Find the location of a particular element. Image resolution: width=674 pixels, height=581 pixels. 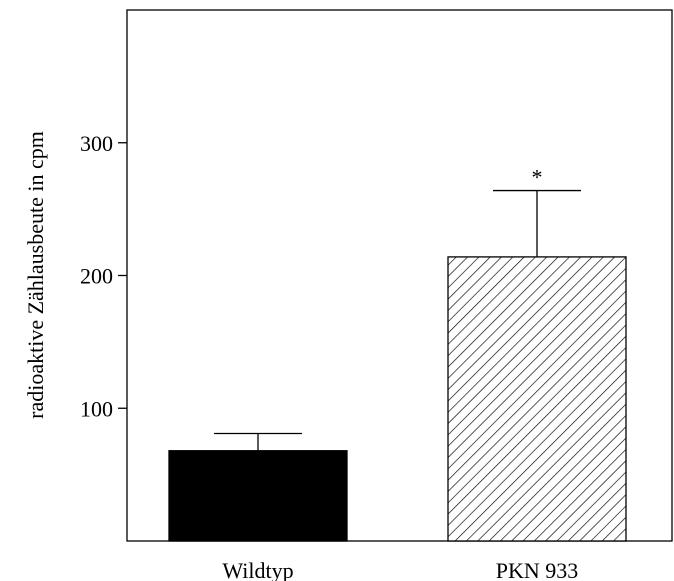

y-axis-label: radioaktive Zählausbeute in cpm is located at coordinates (35, 275).